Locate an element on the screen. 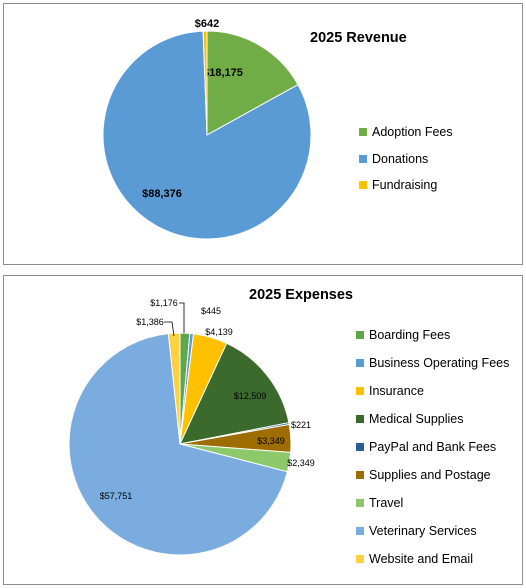 This screenshot has width=526, height=588. legend-item-fundraising: Fundraising is located at coordinates (406, 185).